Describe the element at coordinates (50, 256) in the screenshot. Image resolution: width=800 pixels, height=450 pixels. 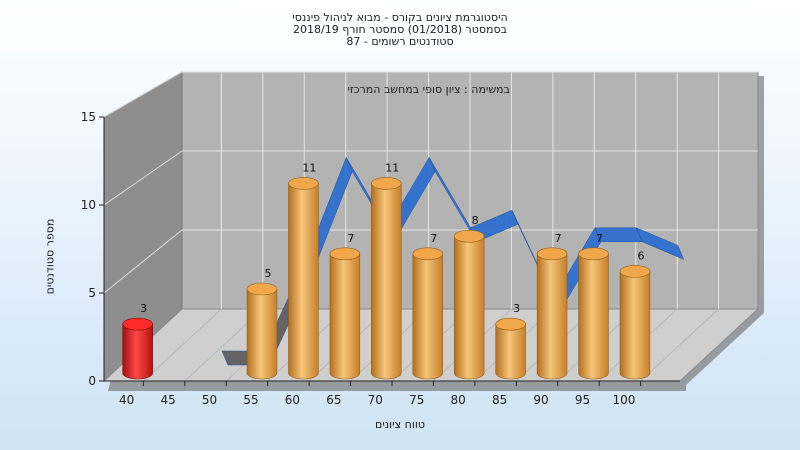
I see `y-axis-label: מספר סטודנטים` at that location.